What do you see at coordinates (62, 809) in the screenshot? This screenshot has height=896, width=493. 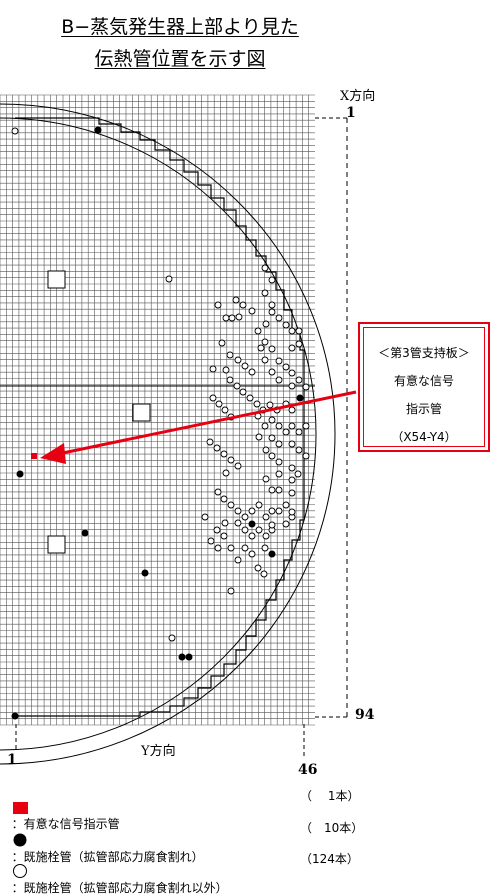 I see `legend-item-signal: ：有意な信号指示管` at bounding box center [62, 809].